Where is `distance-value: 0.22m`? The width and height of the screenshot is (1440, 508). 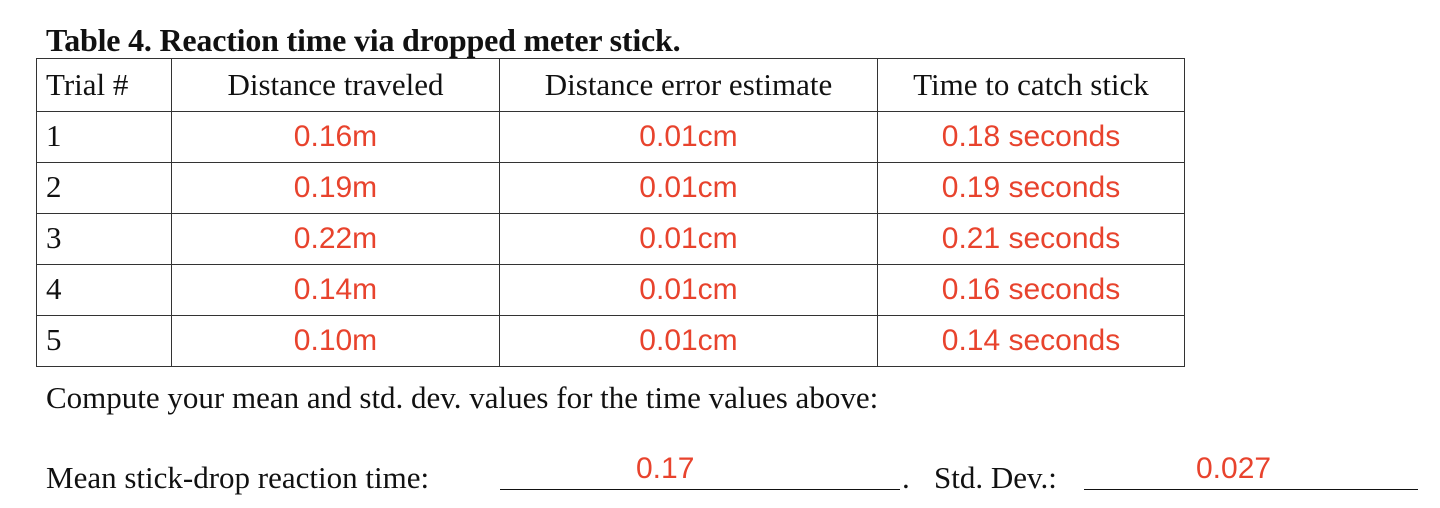 distance-value: 0.22m is located at coordinates (335, 239).